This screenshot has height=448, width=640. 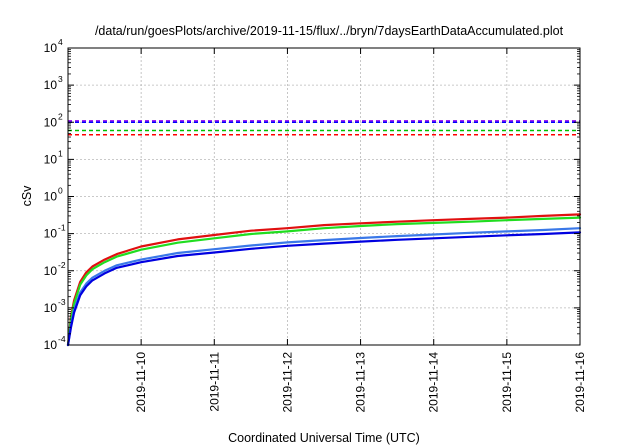 I want to click on x-tick-label: 2019-11-16, so click(x=580, y=382).